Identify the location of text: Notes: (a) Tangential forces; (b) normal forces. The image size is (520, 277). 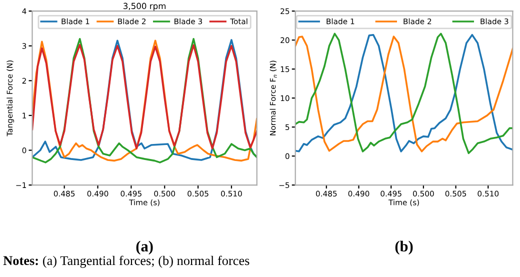
(126, 262).